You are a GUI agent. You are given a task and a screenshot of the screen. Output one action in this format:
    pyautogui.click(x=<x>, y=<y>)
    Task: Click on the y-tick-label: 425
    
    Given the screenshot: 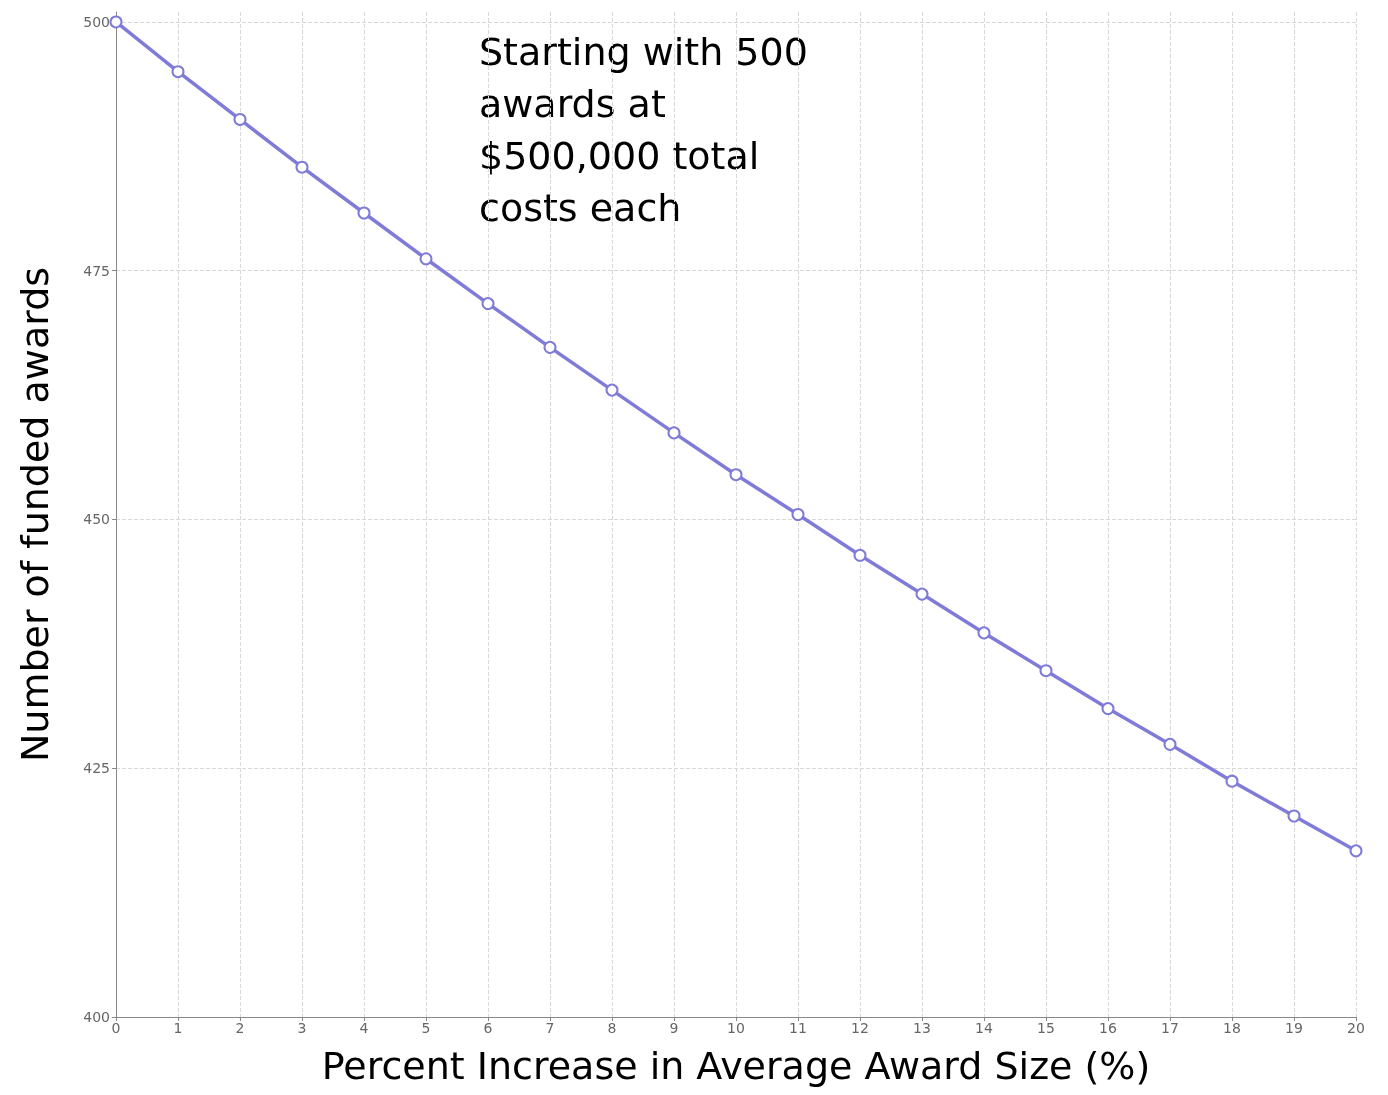 What is the action you would take?
    pyautogui.click(x=96, y=768)
    